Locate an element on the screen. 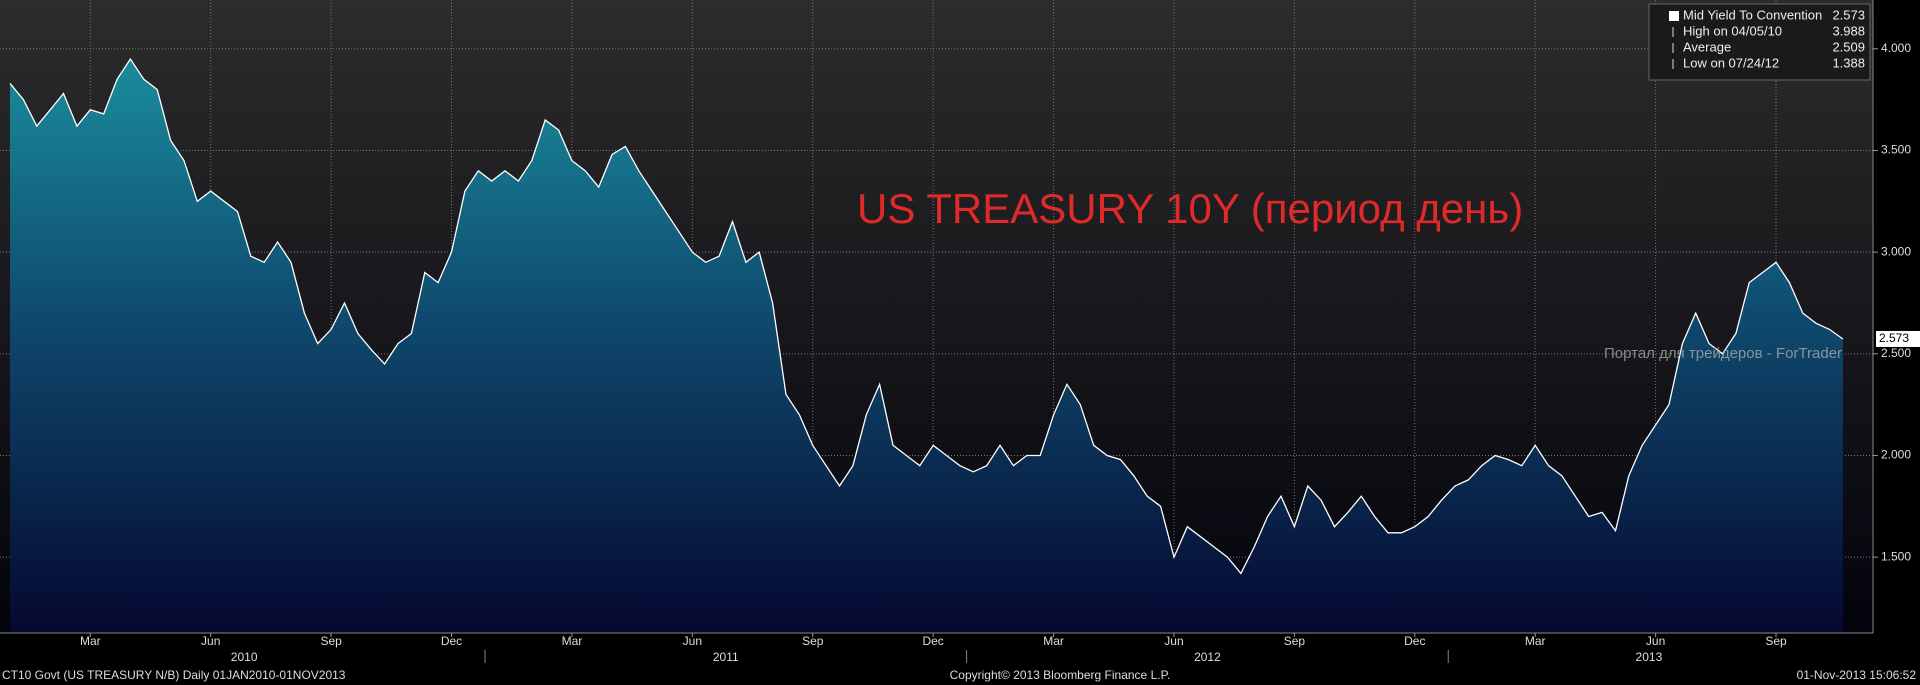 This screenshot has width=1920, height=685. legend-value: 2.573 is located at coordinates (1848, 14).